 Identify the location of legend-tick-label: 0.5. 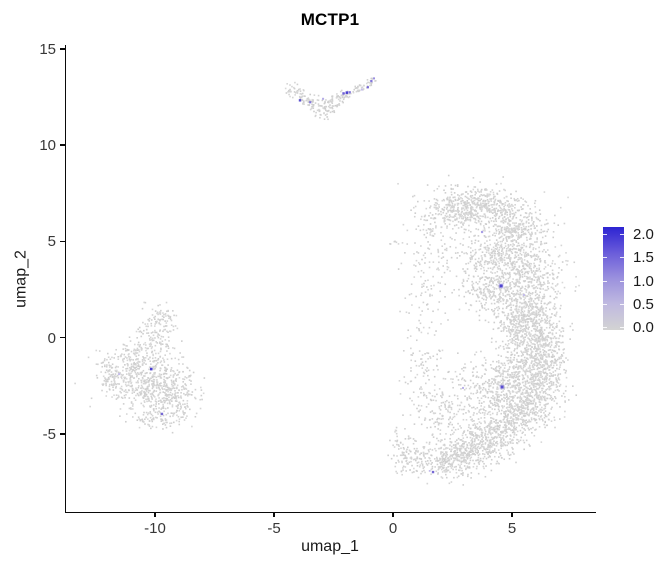
(643, 304).